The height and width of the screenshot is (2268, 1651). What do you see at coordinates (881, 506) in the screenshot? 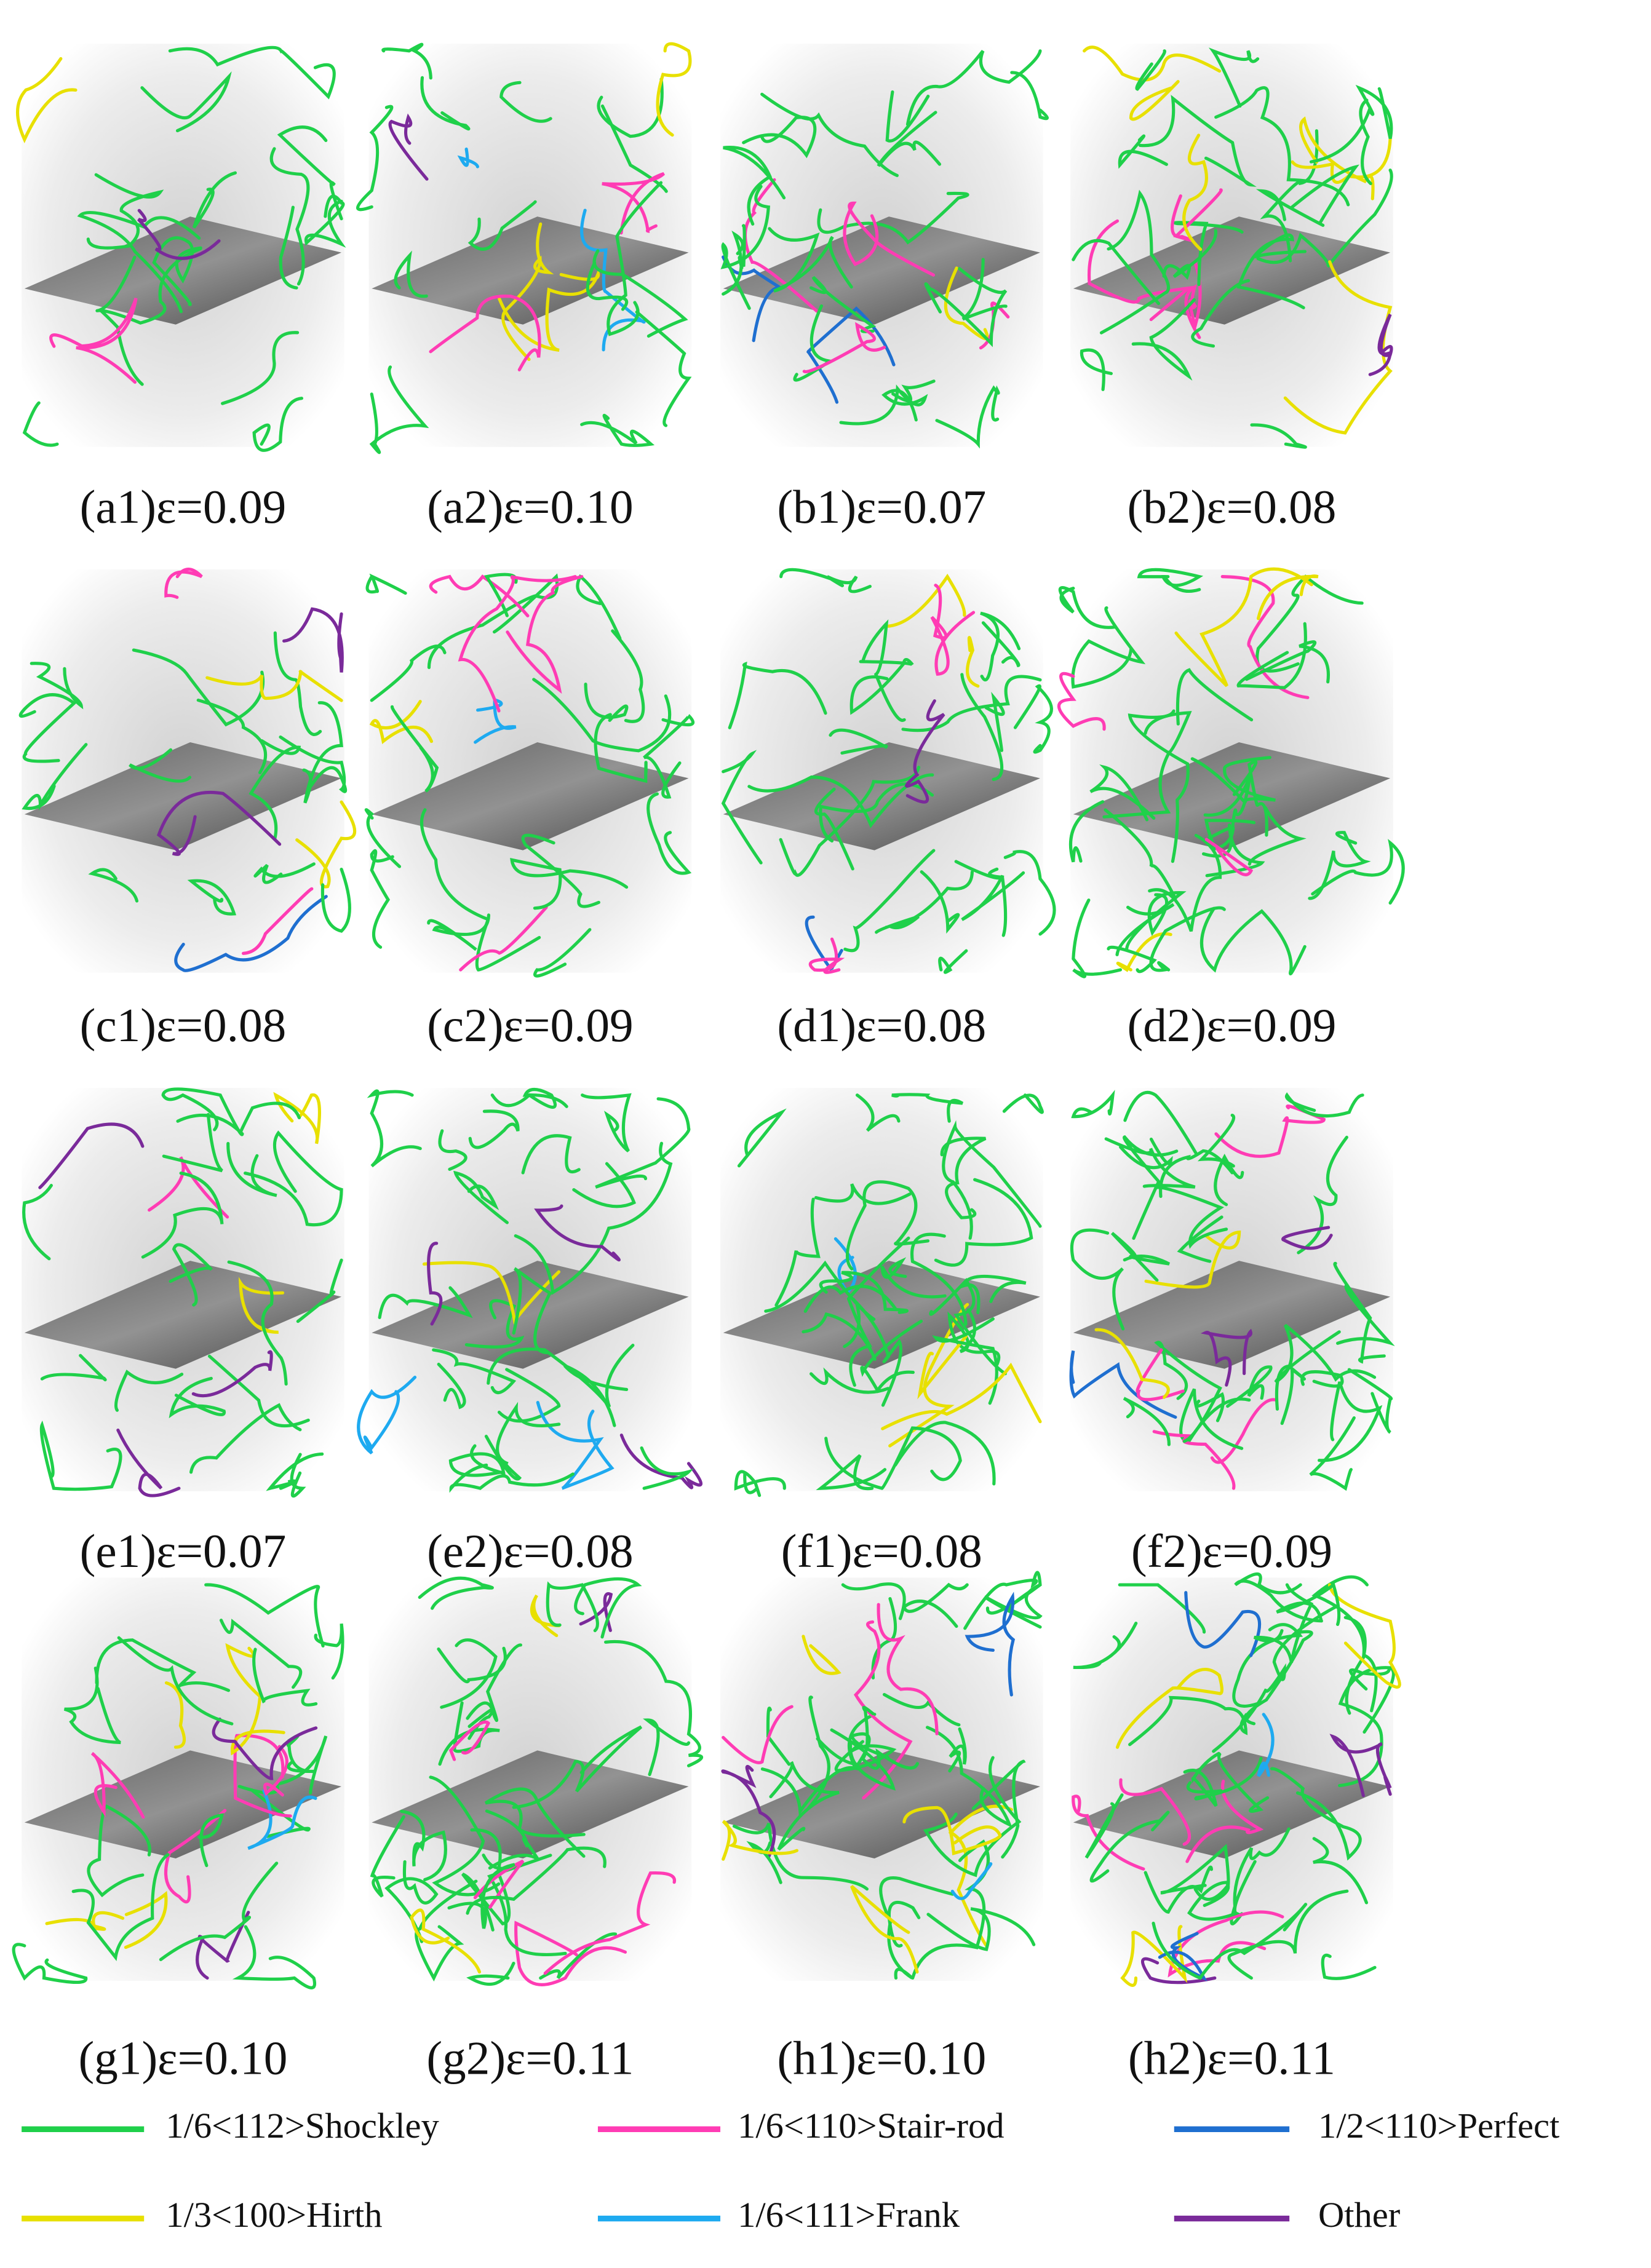
I see `panel-label: (b1)ε=0.07` at bounding box center [881, 506].